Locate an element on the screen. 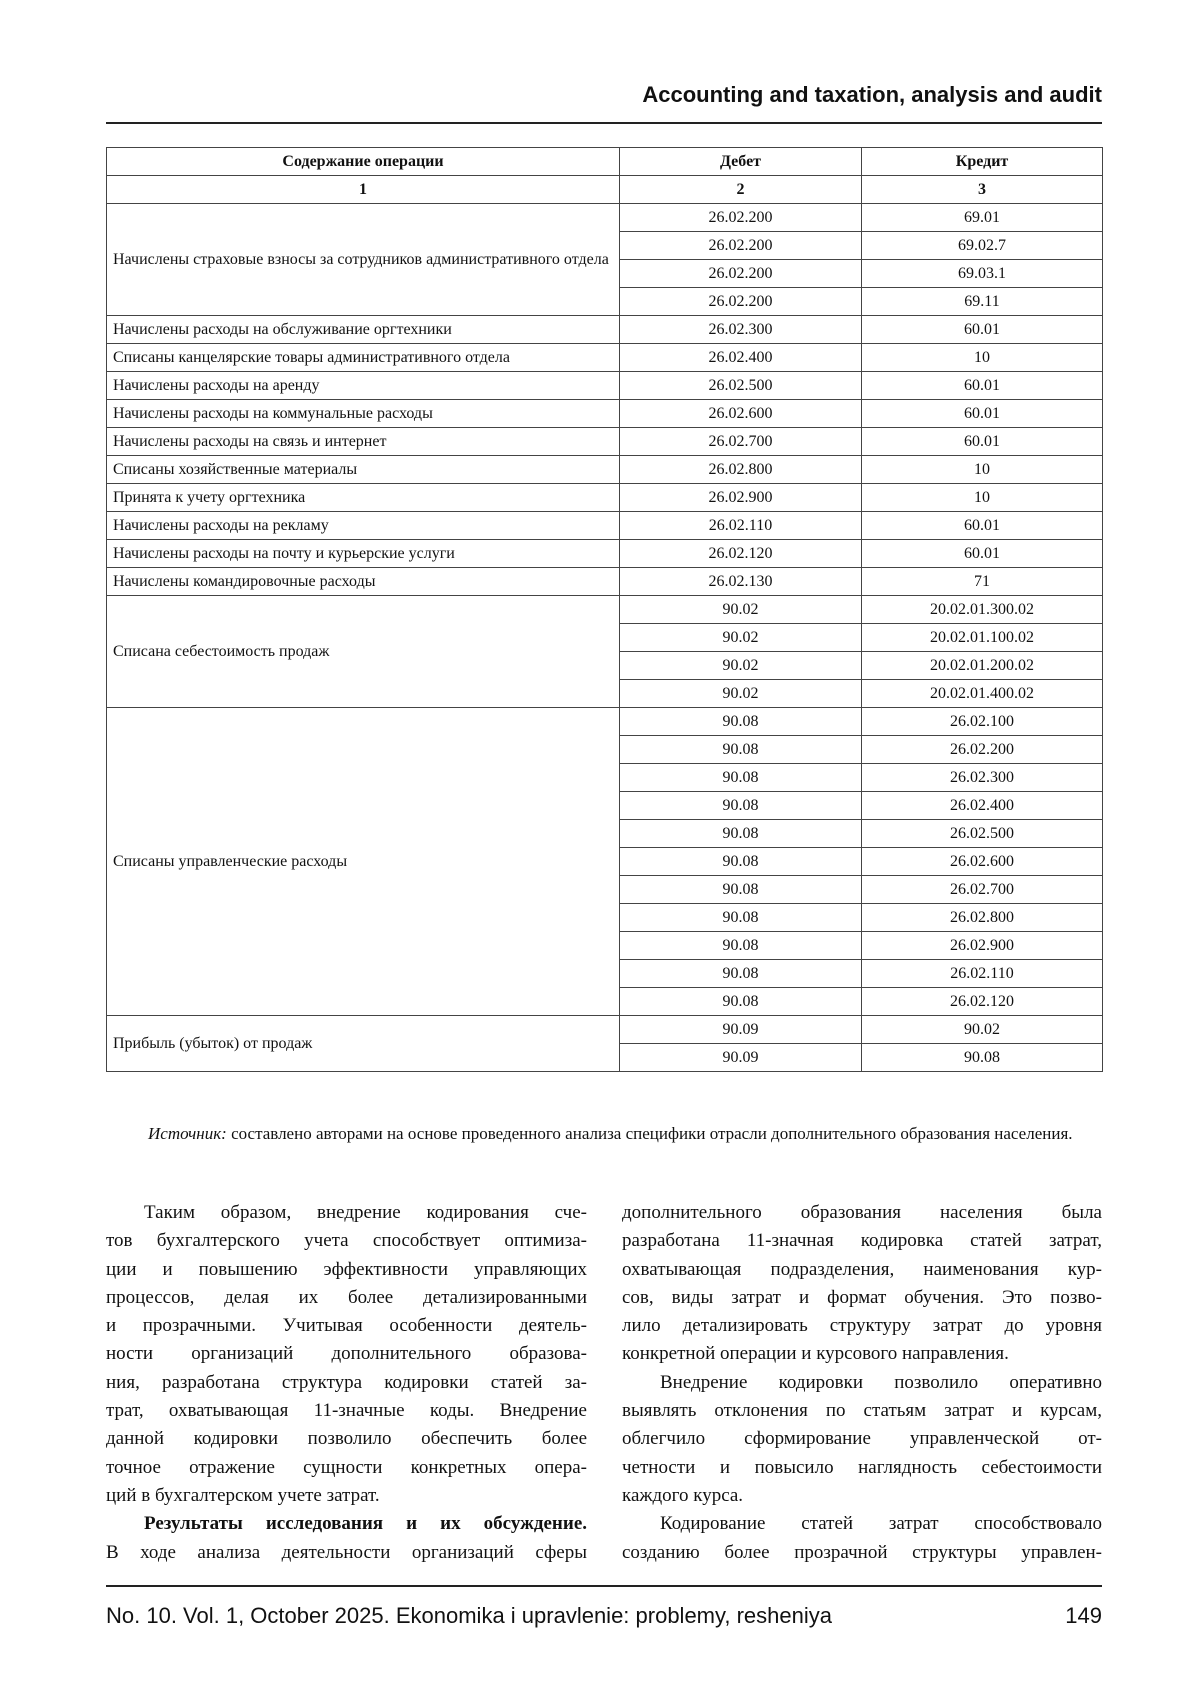  column-header: Кредит is located at coordinates (982, 161).